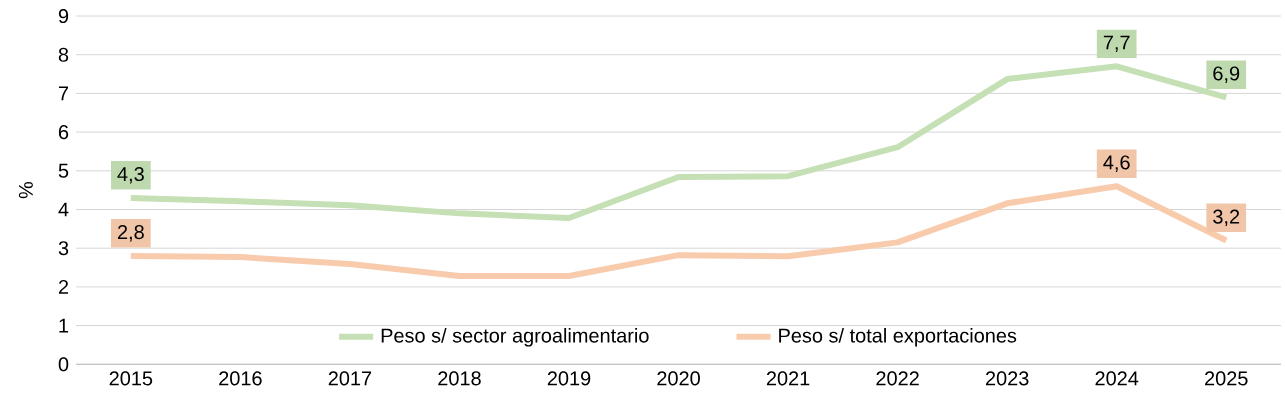 This screenshot has width=1285, height=412. Describe the element at coordinates (25, 190) in the screenshot. I see `y-axis-title: %` at that location.